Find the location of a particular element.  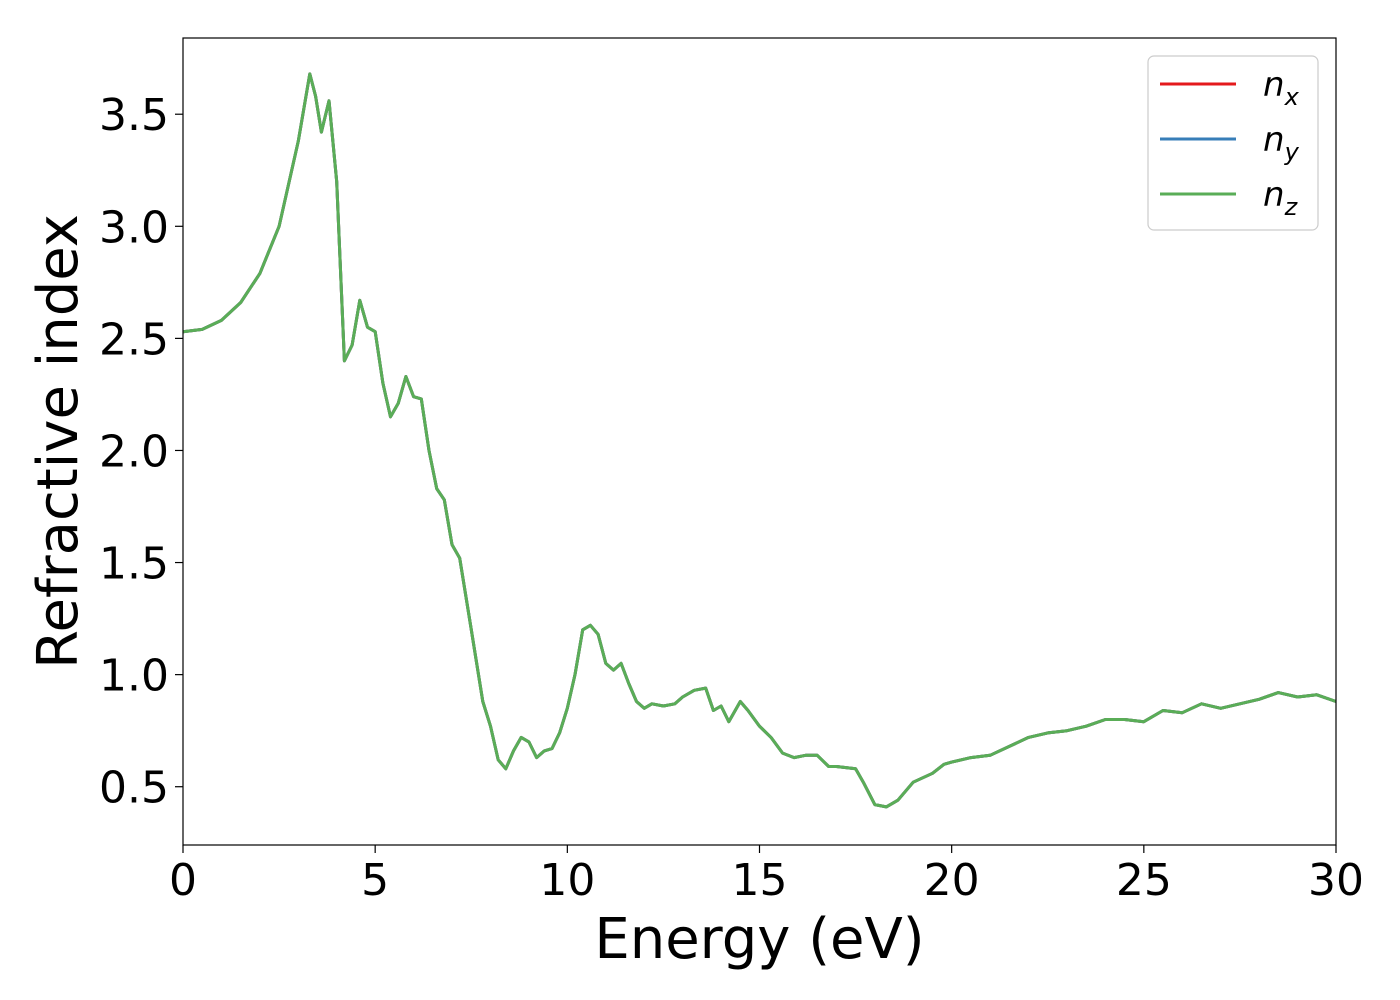

x-tick-label: 20 is located at coordinates (952, 880).